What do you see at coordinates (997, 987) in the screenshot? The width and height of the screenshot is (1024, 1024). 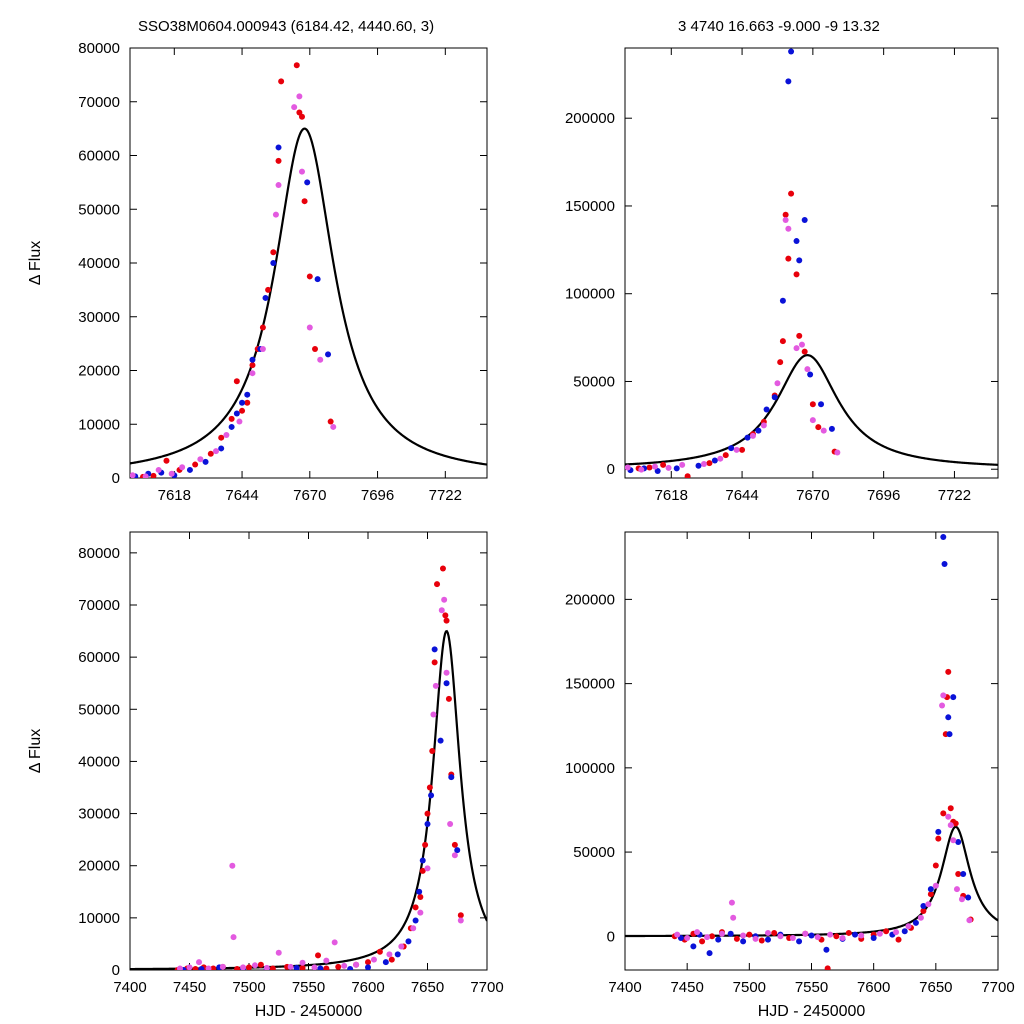 I see `x-tick-label: 7700` at bounding box center [997, 987].